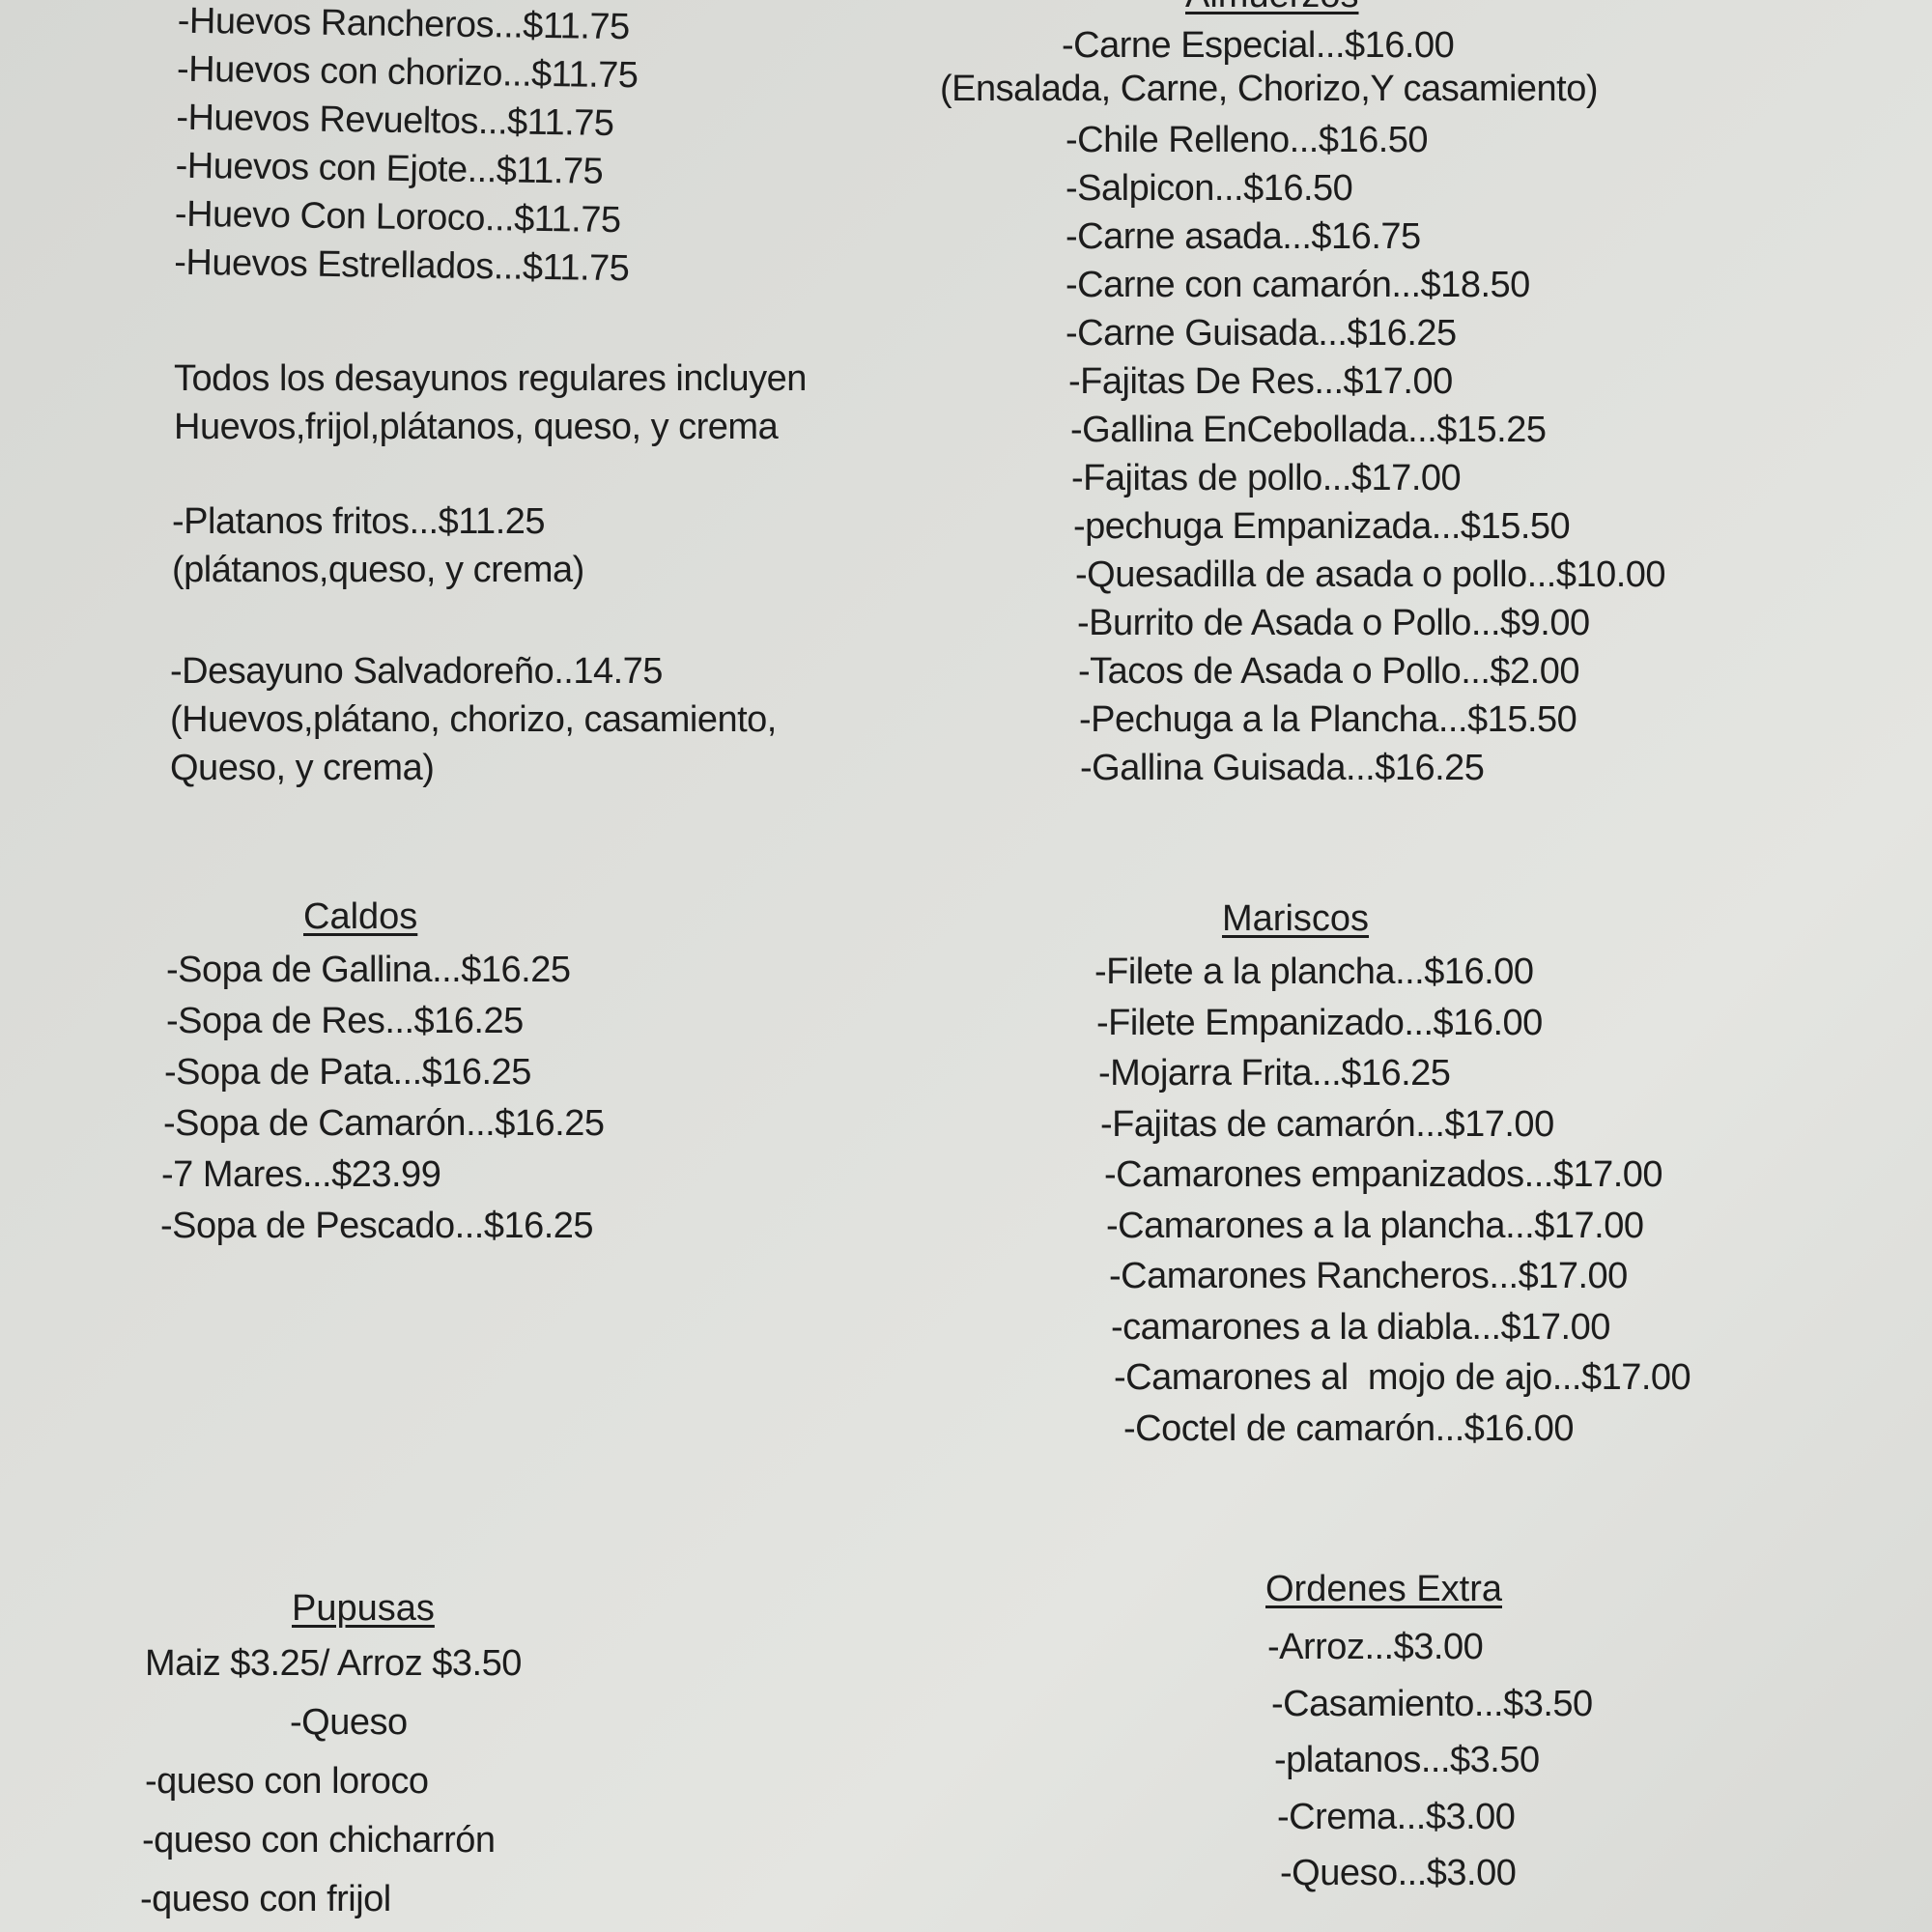 This screenshot has width=1932, height=1932. What do you see at coordinates (360, 916) in the screenshot?
I see `caldos-heading: Caldos` at bounding box center [360, 916].